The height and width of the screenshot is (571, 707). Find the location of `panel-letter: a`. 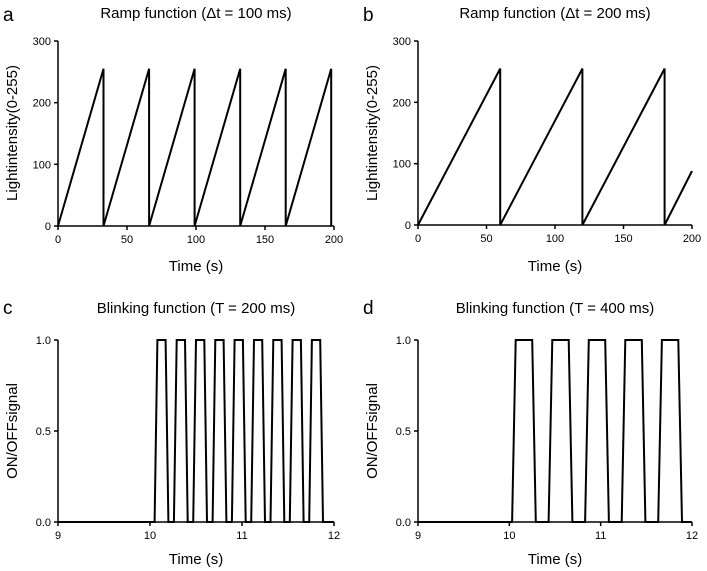

panel-letter: a is located at coordinates (8, 15).